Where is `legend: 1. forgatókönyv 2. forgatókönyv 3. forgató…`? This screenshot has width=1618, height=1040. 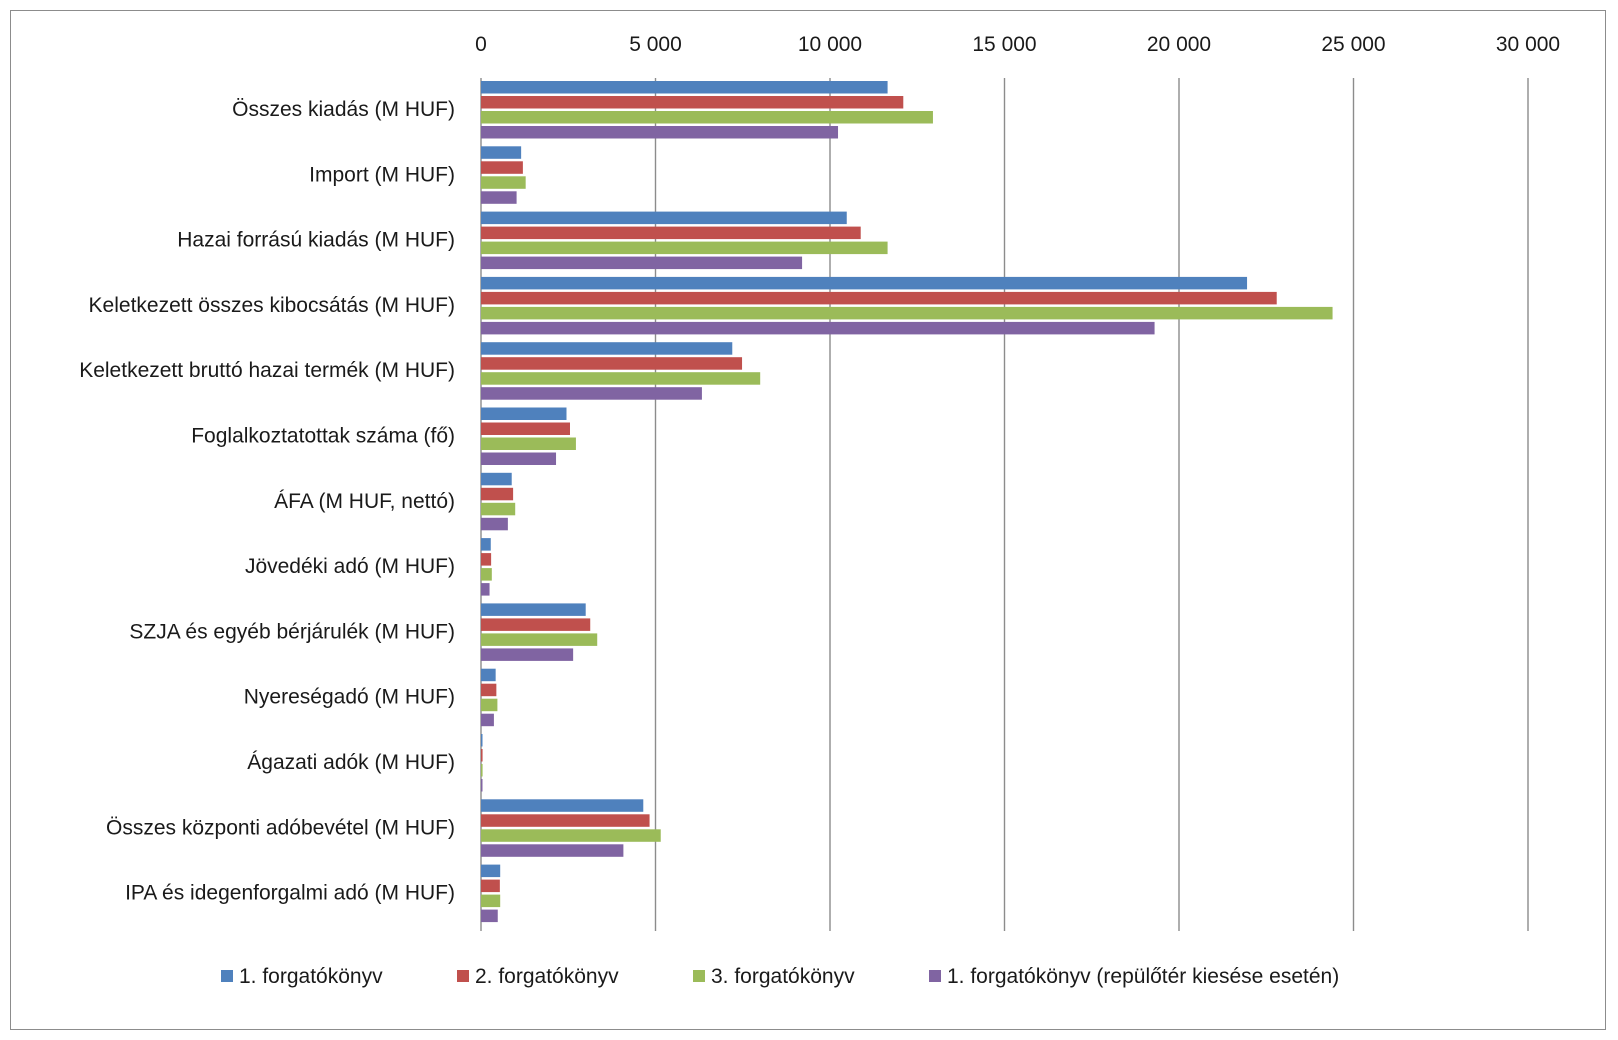
legend: 1. forgatókönyv 2. forgatókönyv 3. forgató… is located at coordinates (780, 976).